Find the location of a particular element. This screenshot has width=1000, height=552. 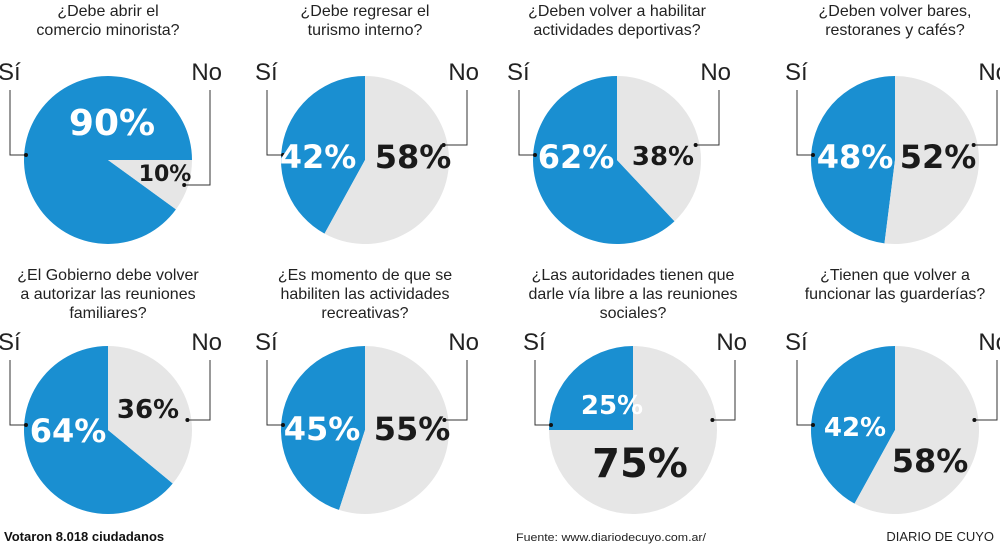

chart-title-line: ¿El Gobierno debe volver is located at coordinates (108, 275).